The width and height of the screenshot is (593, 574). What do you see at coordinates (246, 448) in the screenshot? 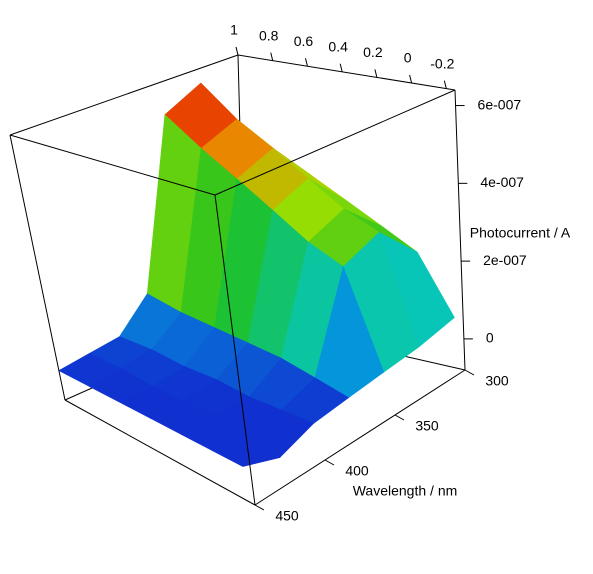
I see `surface-patch` at bounding box center [246, 448].